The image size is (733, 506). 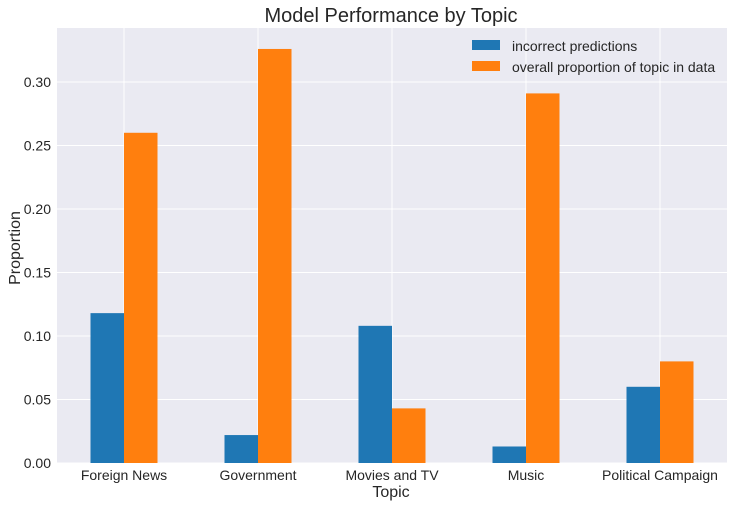 I want to click on y-tick-label: 0.05, so click(x=37, y=399).